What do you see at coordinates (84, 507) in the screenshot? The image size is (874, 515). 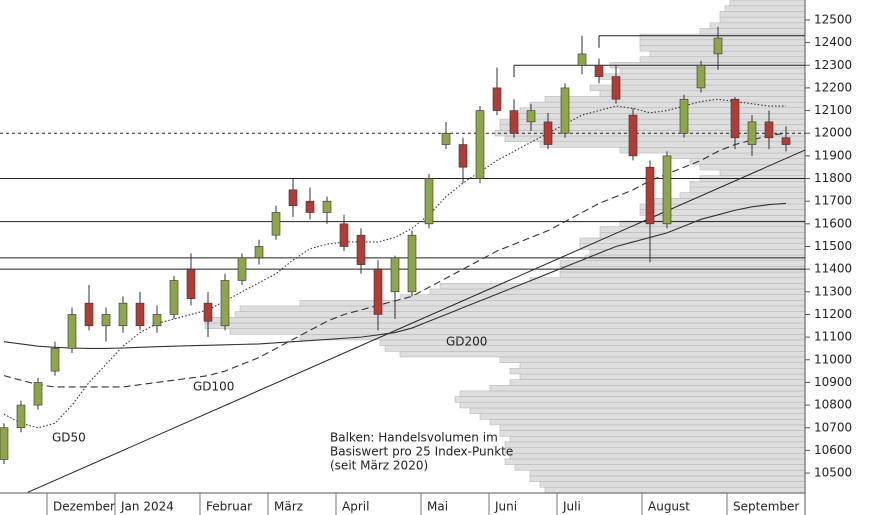 I see `x-tick-label: Dezember` at bounding box center [84, 507].